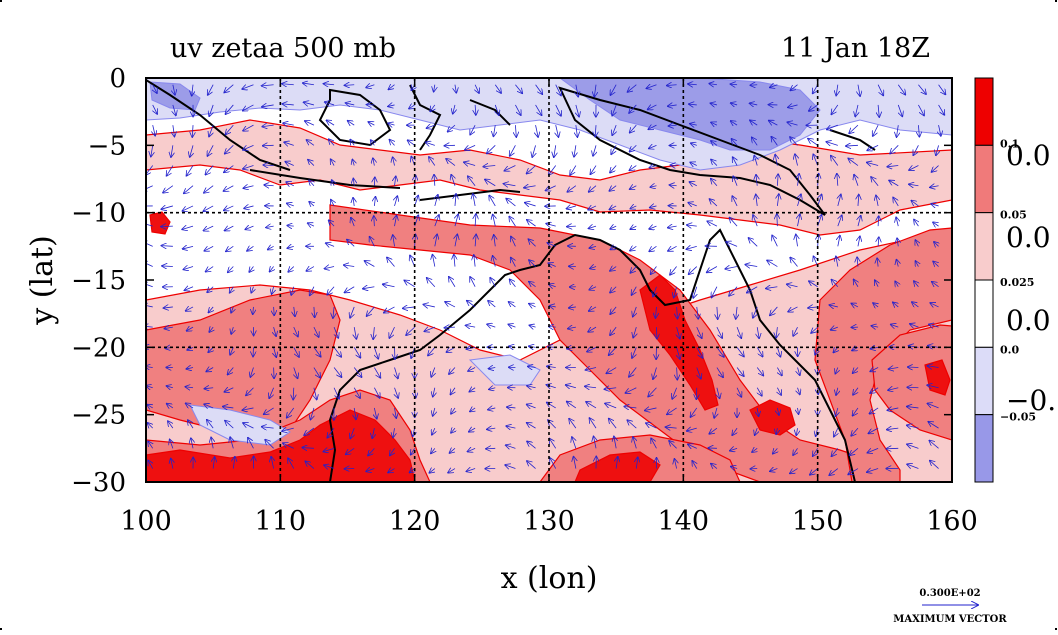 The width and height of the screenshot is (1058, 635). What do you see at coordinates (1017, 282) in the screenshot?
I see `colorbar-level-label: 0.025` at bounding box center [1017, 282].